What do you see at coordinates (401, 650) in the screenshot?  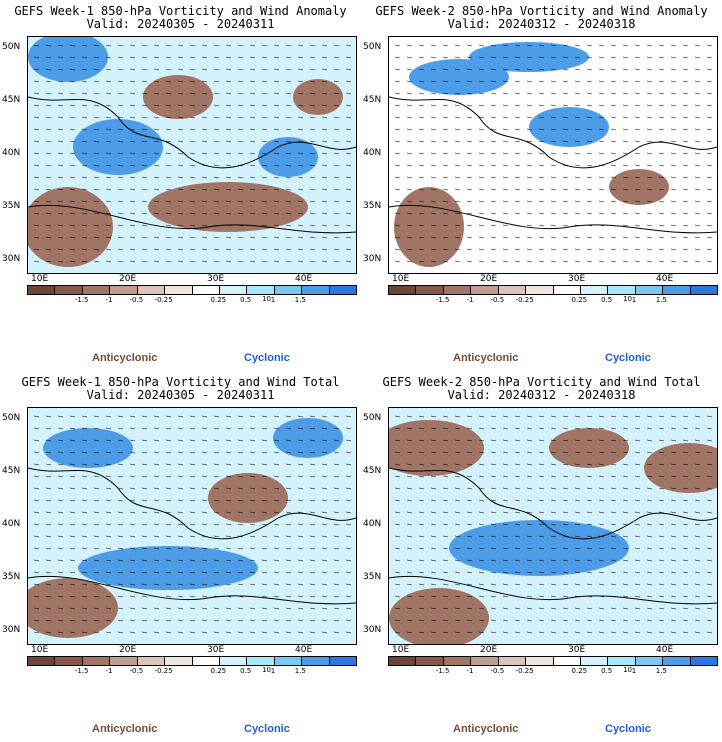 I see `lon-label: 10E` at bounding box center [401, 650].